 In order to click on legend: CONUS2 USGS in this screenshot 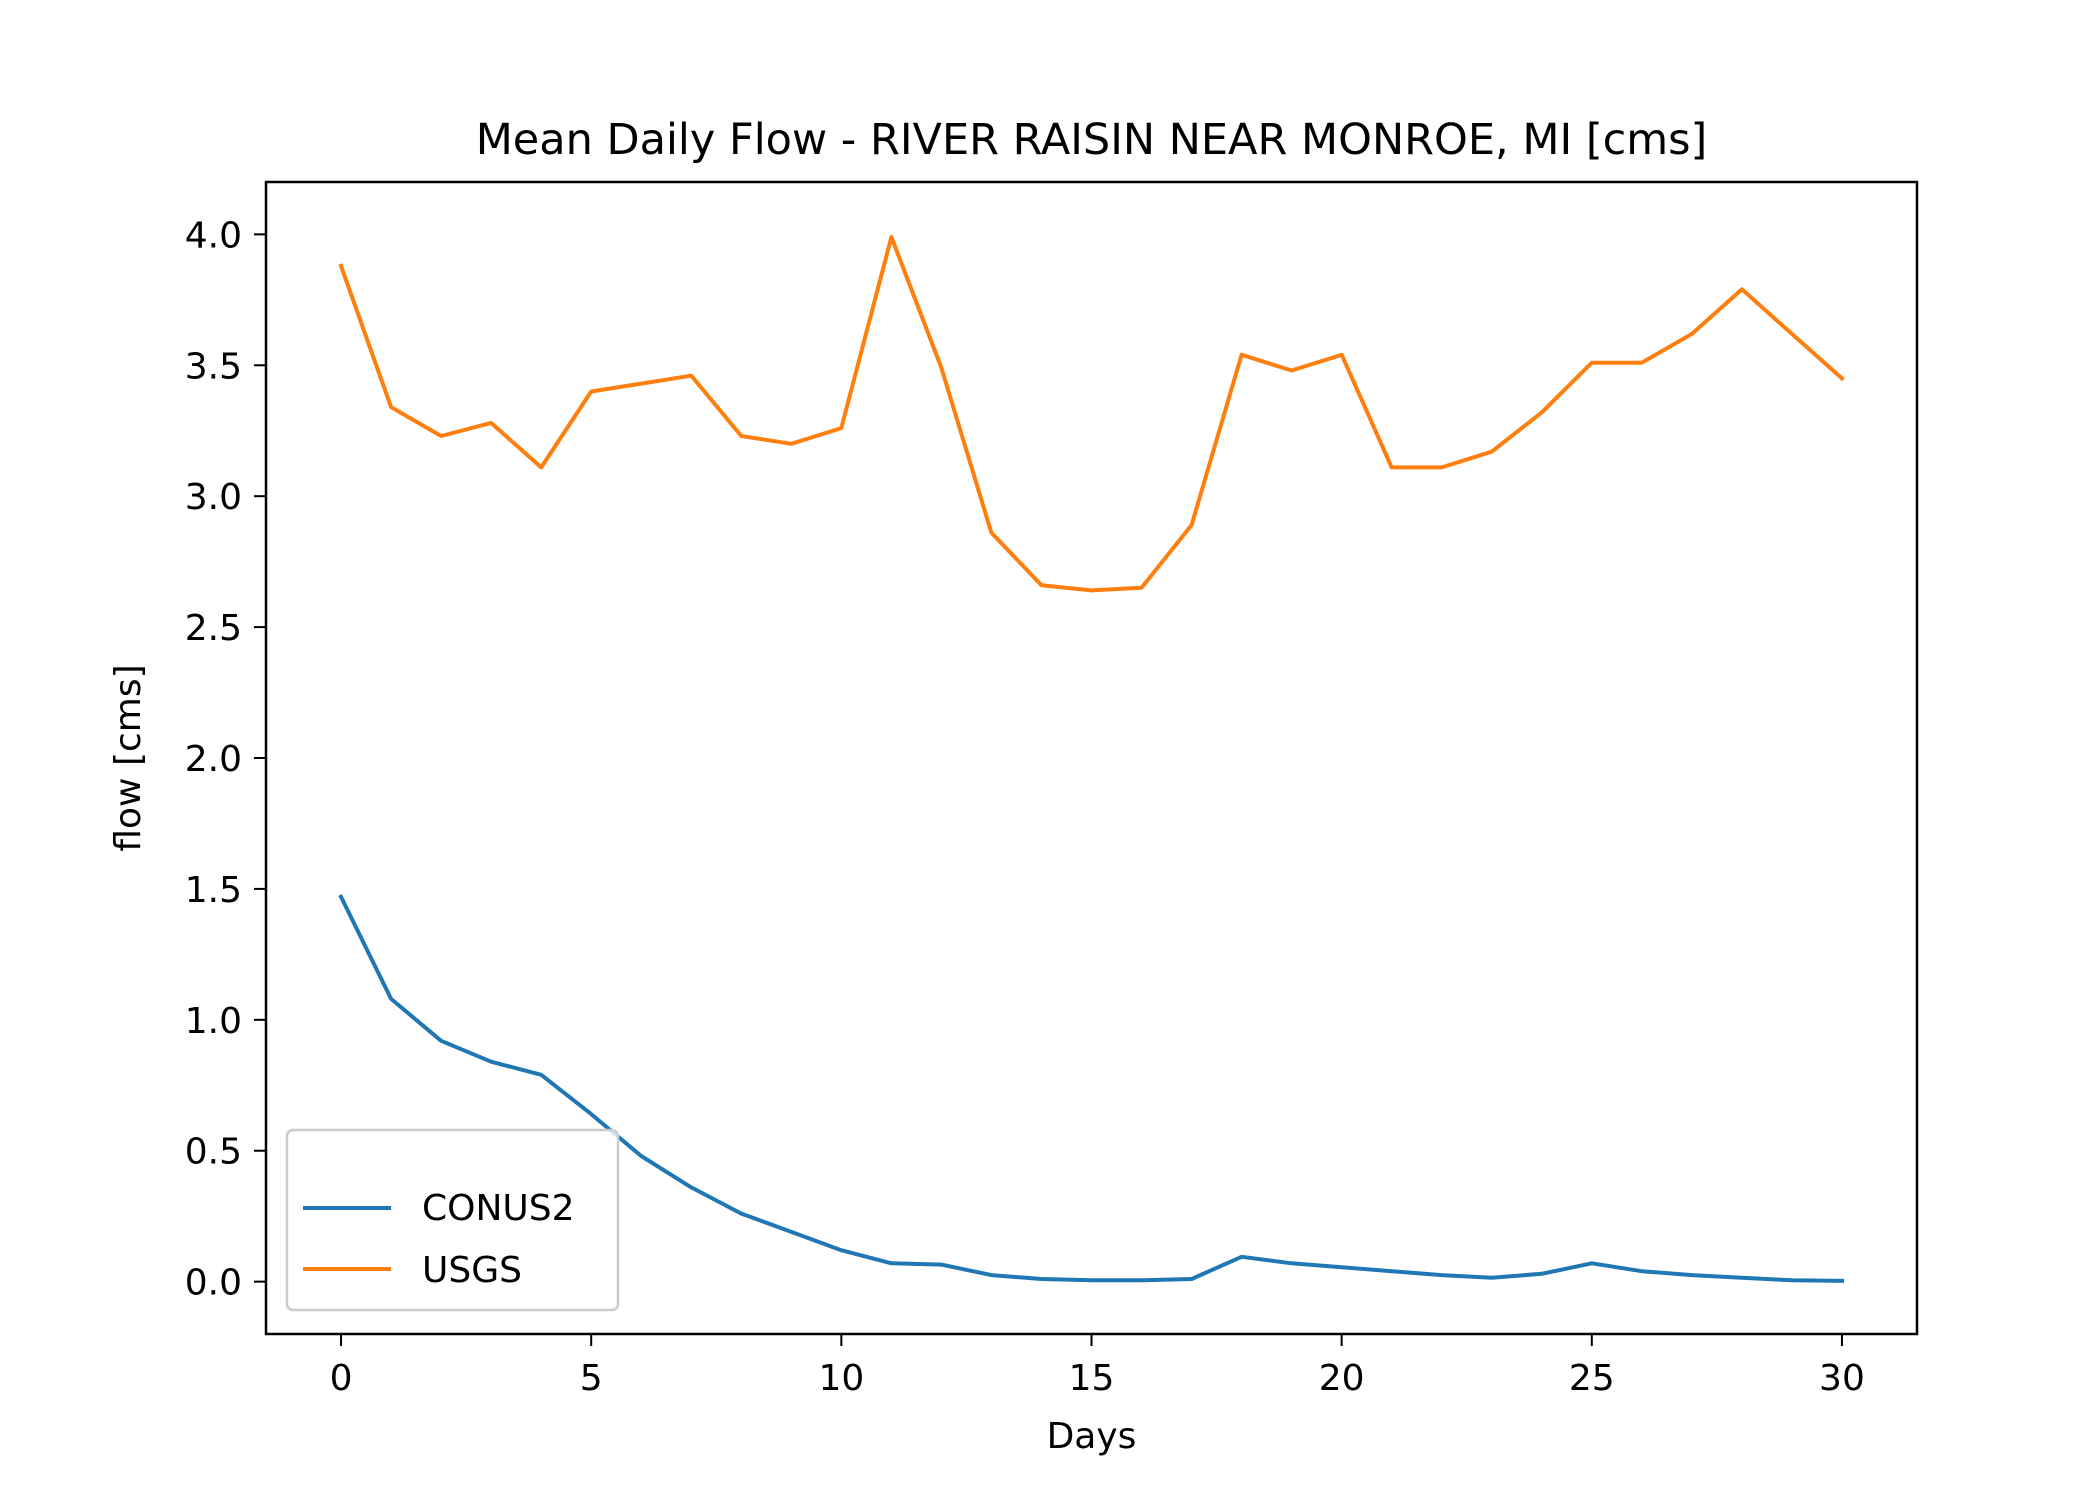, I will do `click(452, 1220)`.